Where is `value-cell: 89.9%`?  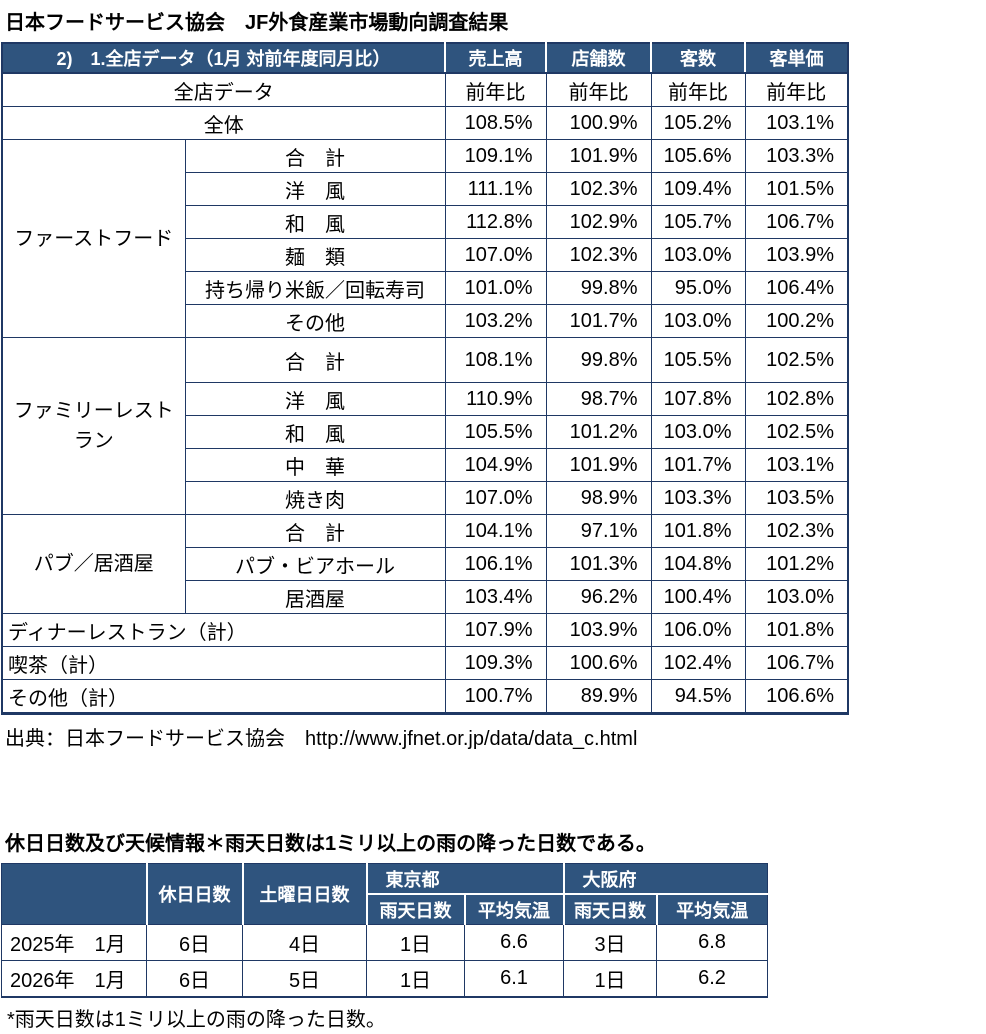
value-cell: 89.9% is located at coordinates (598, 696).